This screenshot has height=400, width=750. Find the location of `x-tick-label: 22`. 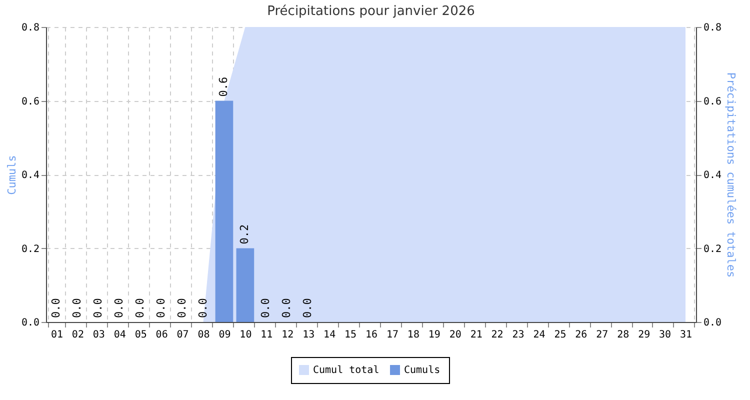

x-tick-label: 22 is located at coordinates (497, 335).